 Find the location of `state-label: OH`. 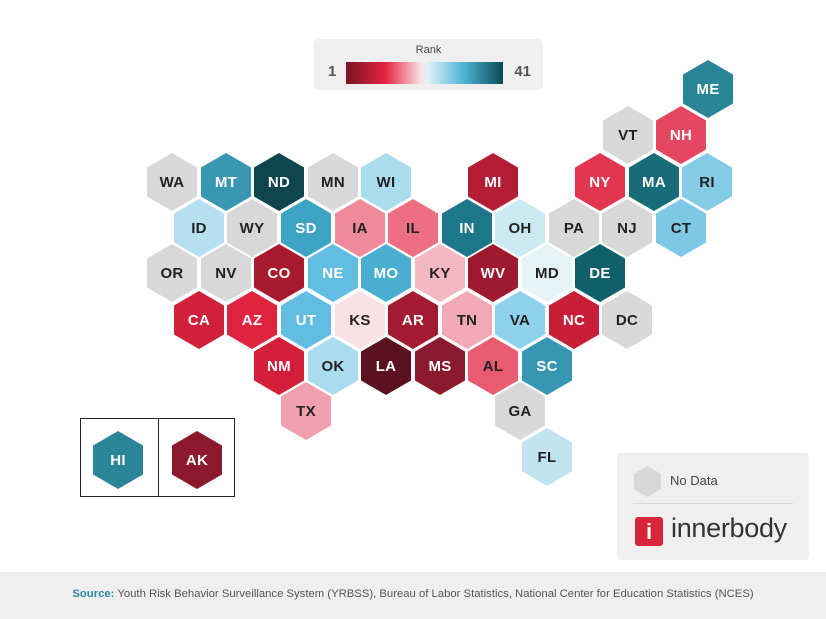

state-label: OH is located at coordinates (520, 228).